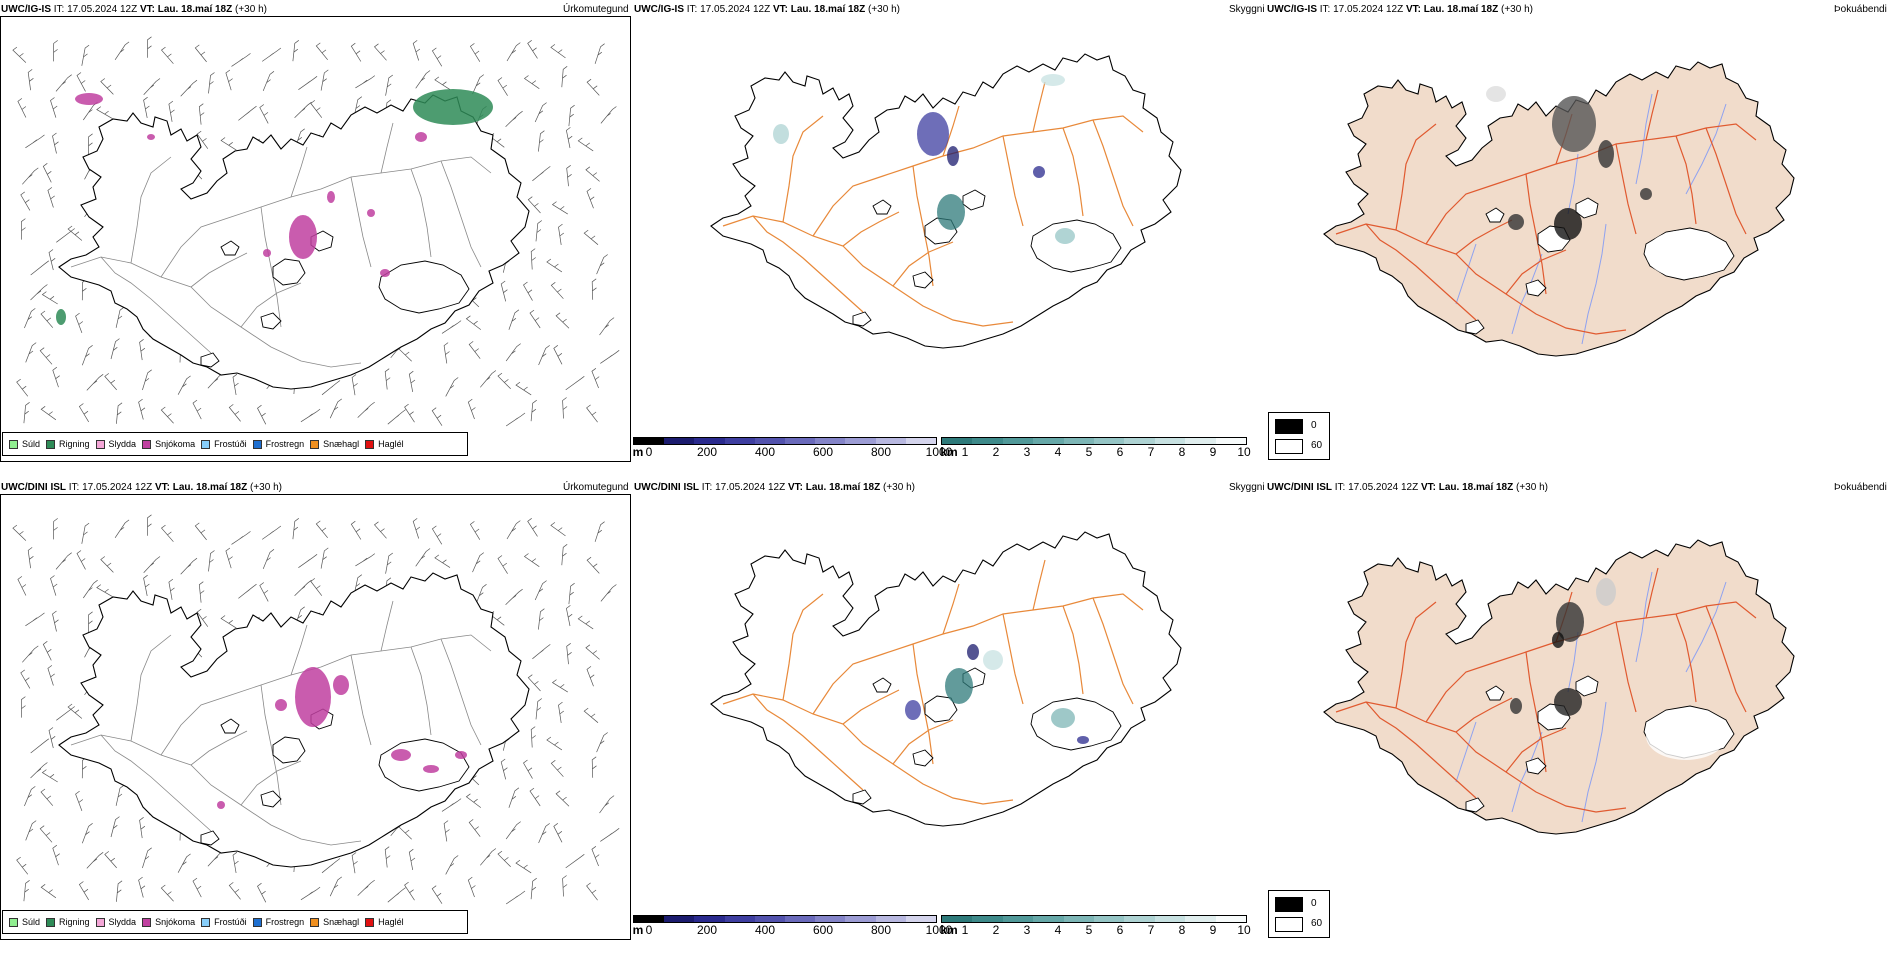 The image size is (1900, 953). I want to click on vt-label: VT:, so click(162, 487).